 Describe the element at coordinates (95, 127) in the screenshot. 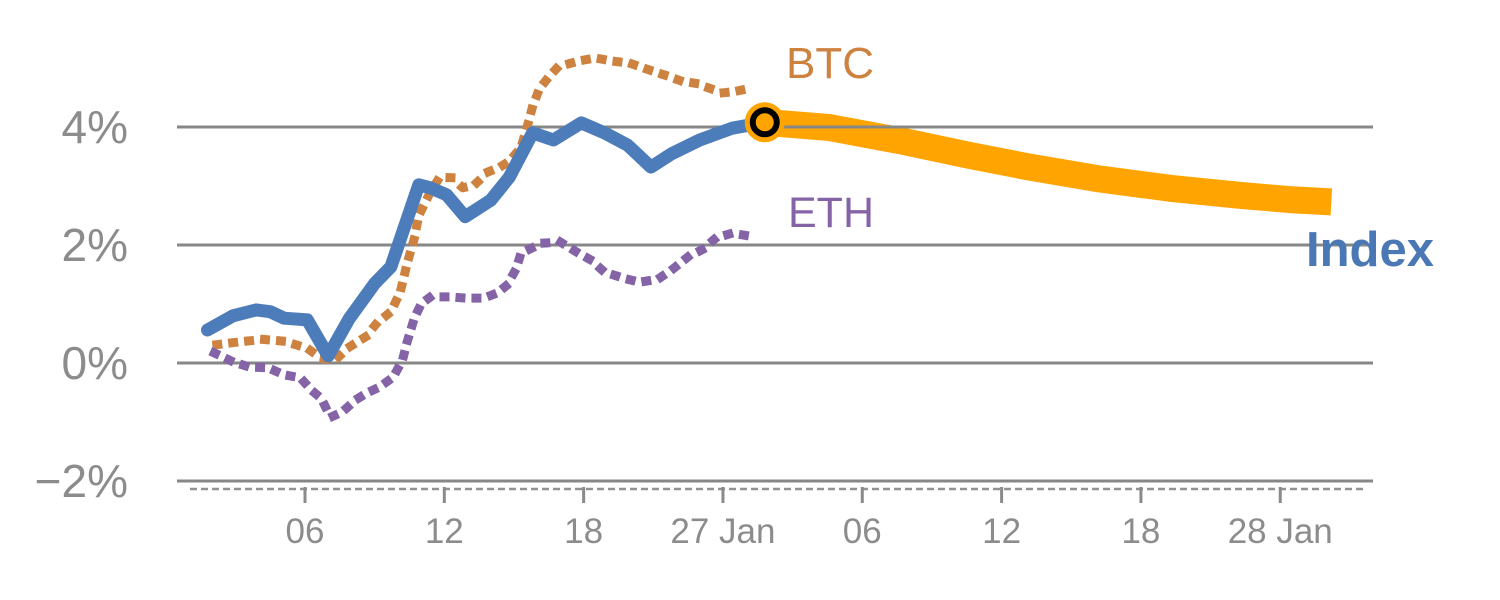

I see `y-tick-label-4%: 4%` at that location.